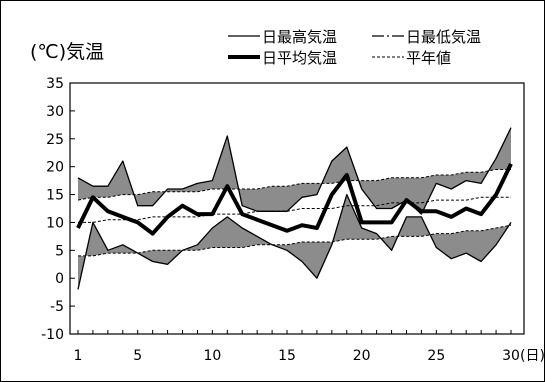 This screenshot has height=382, width=545. I want to click on x-tick-label: 10, so click(212, 356).